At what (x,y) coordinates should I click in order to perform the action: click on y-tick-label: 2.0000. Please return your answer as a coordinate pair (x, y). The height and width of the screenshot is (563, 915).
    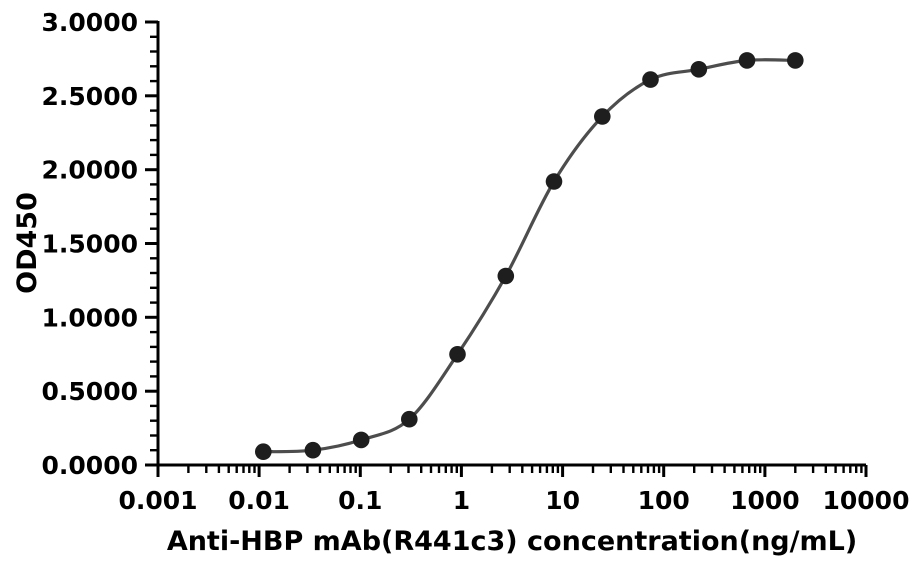
    Looking at the image, I should click on (90, 170).